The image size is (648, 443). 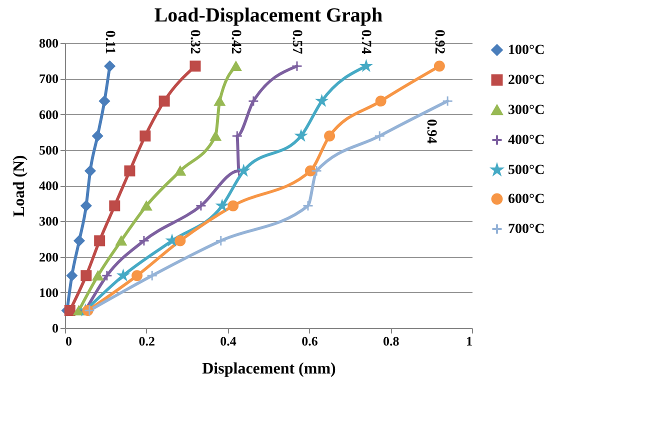 What do you see at coordinates (48, 150) in the screenshot?
I see `y-tick-label: 500` at bounding box center [48, 150].